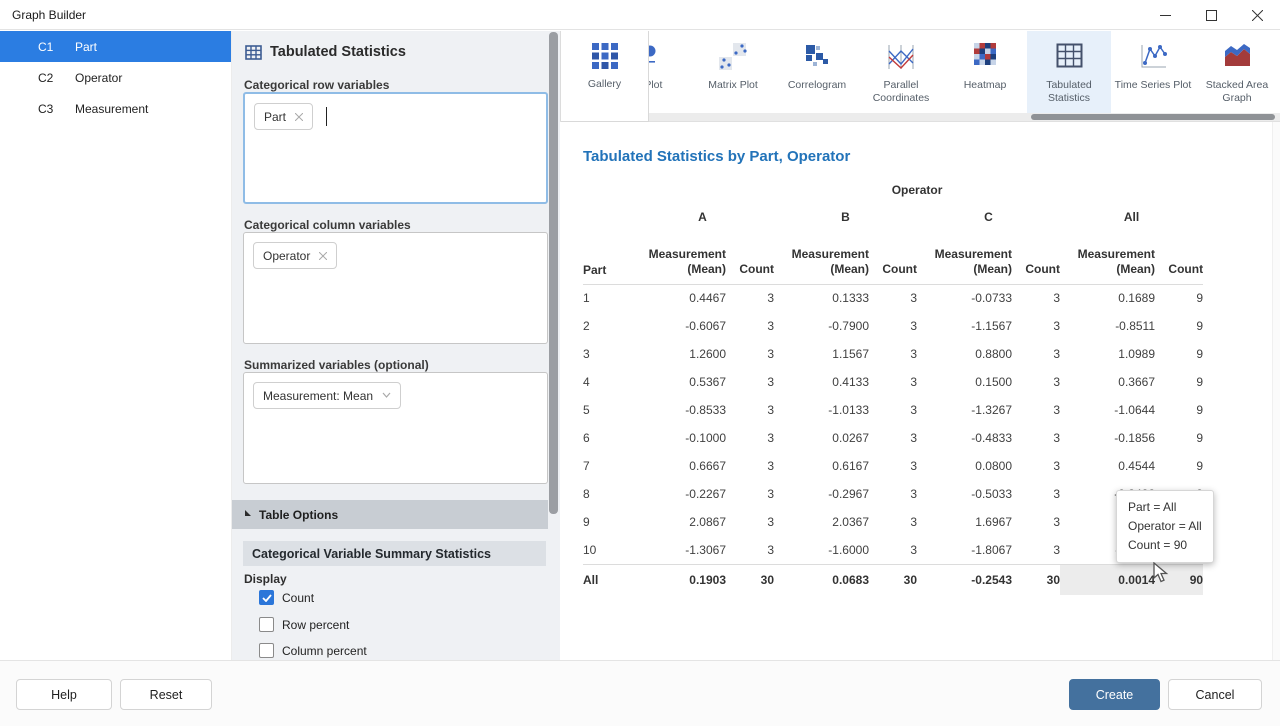  What do you see at coordinates (901, 59) in the screenshot?
I see `parallel-coordinates-icon` at bounding box center [901, 59].